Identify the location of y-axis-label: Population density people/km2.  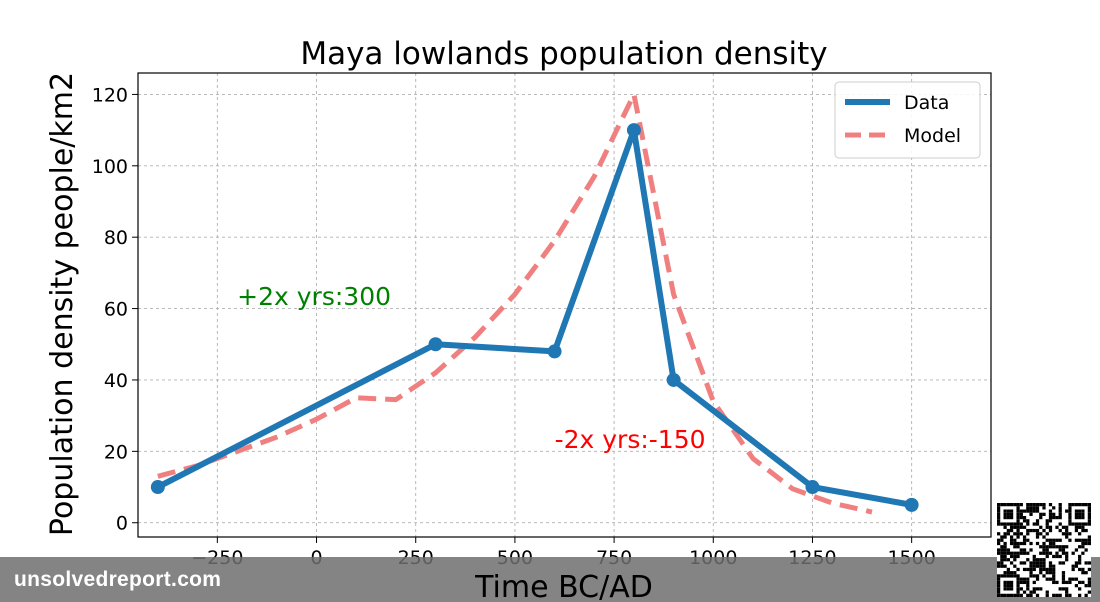
(62, 304).